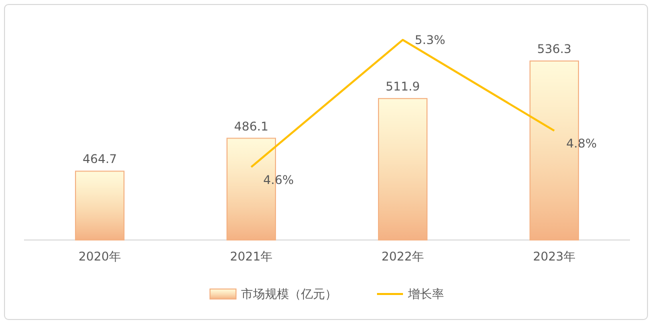  I want to click on x-tick-label: 2023年, so click(554, 257).